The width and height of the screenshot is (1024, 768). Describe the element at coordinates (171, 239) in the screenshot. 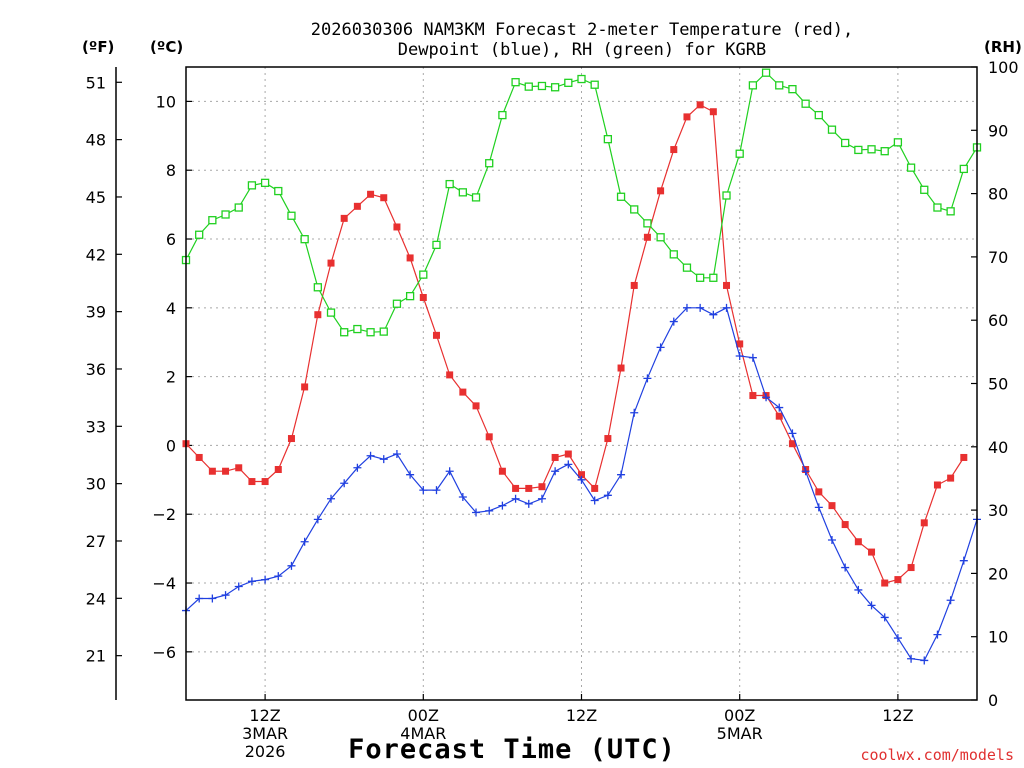

I see `celsius-tick-label: 6` at that location.